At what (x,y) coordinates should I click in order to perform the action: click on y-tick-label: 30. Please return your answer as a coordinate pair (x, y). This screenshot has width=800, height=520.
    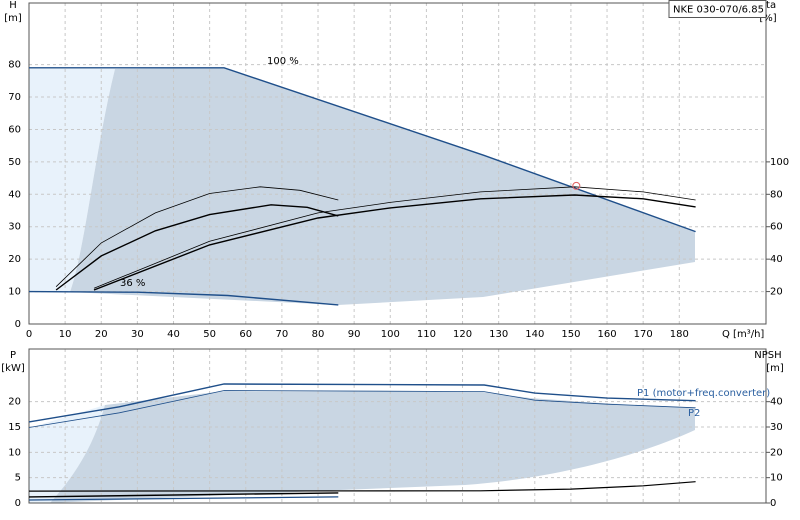
    Looking at the image, I should click on (14, 227).